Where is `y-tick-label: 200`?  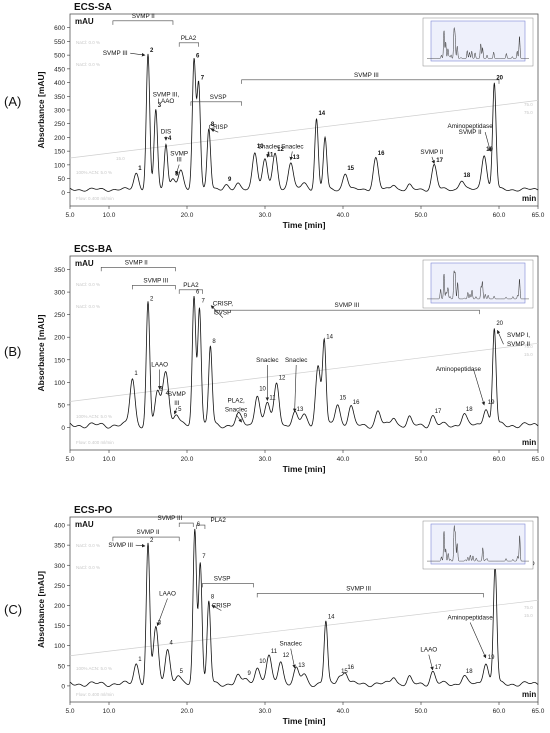 y-tick-label: 200 is located at coordinates (59, 338).